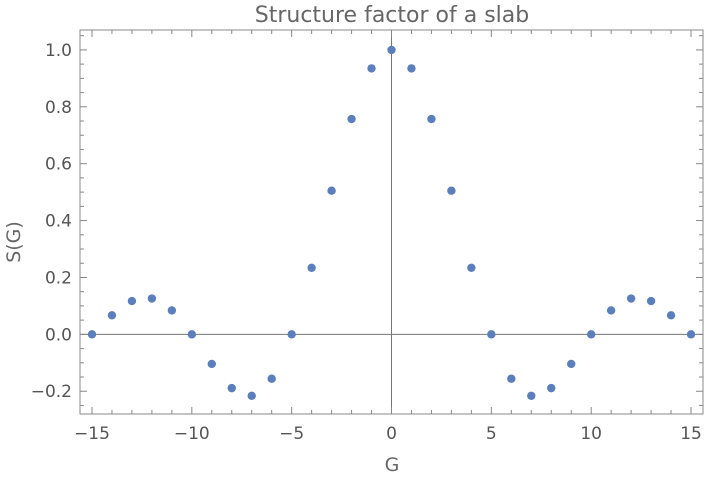 The width and height of the screenshot is (706, 480). What do you see at coordinates (92, 434) in the screenshot?
I see `x-tick-label: −15` at bounding box center [92, 434].